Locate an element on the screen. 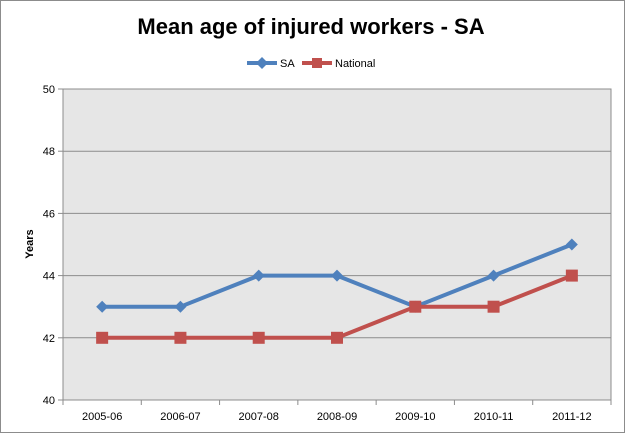  x-tick-label: 2009-10 is located at coordinates (415, 417).